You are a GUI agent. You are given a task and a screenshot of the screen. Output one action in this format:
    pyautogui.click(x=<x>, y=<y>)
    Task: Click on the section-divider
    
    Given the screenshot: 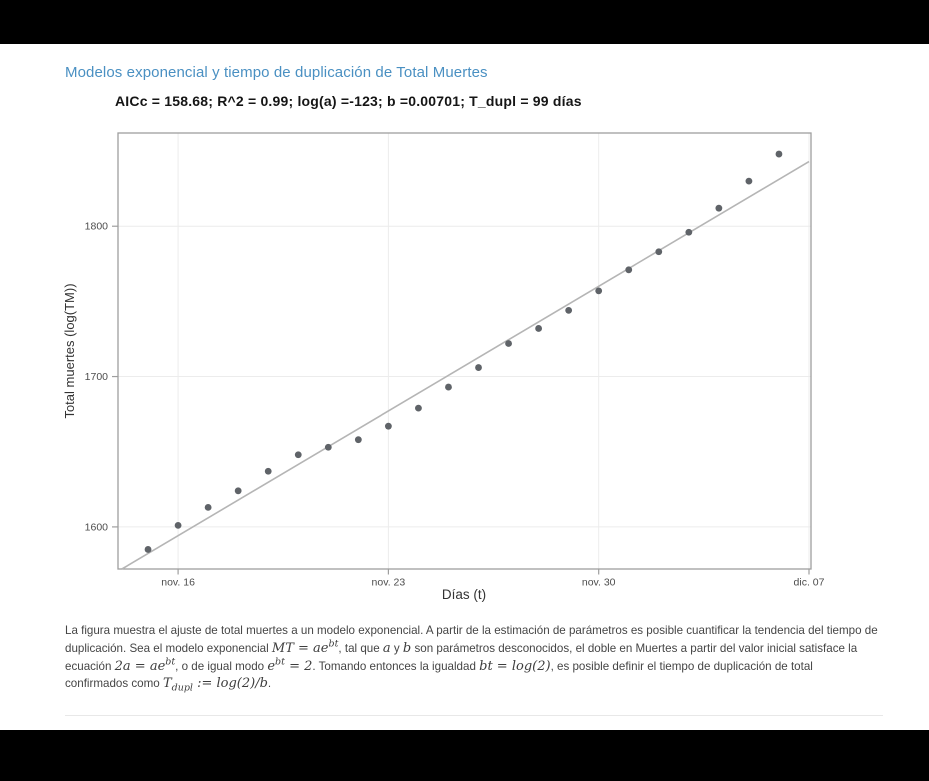 What is the action you would take?
    pyautogui.click(x=474, y=715)
    